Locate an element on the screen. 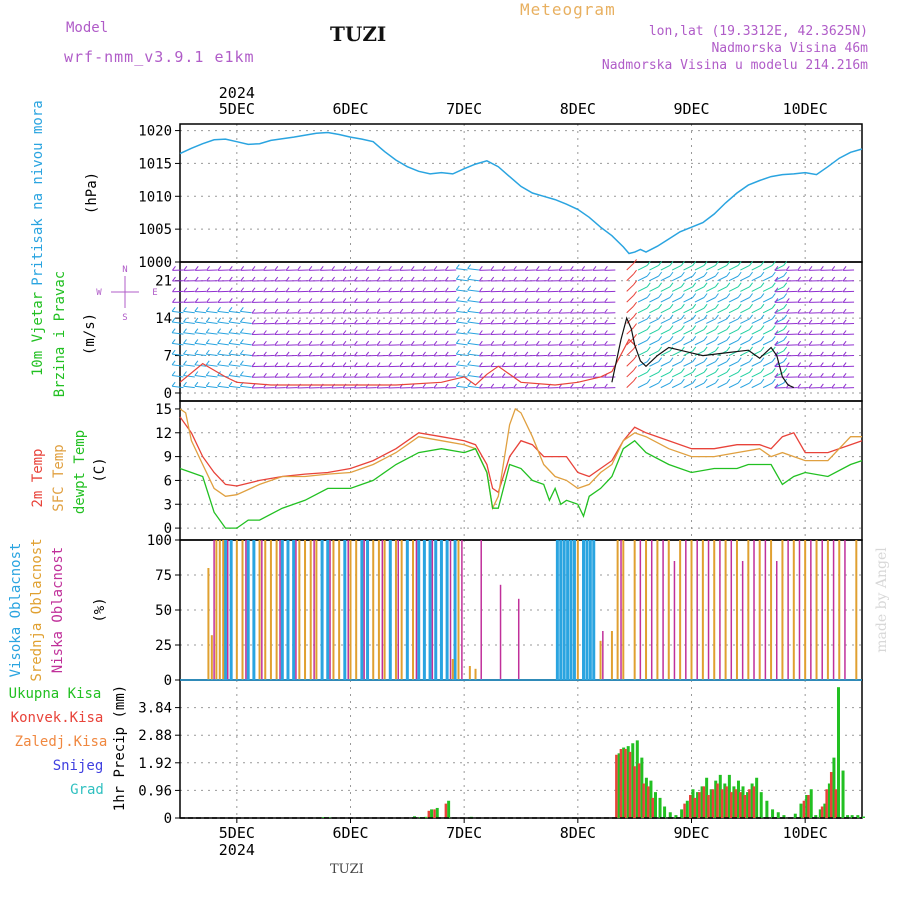 This screenshot has width=900, height=900. wind-axis-title: 10m Vjetar is located at coordinates (38, 334).